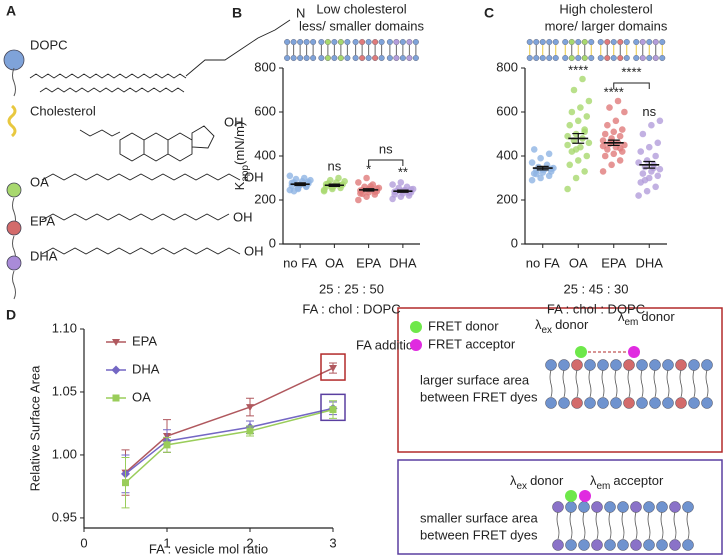 Image resolution: width=727 pixels, height=559 pixels. Describe the element at coordinates (368, 168) in the screenshot. I see `significance-label: *` at that location.